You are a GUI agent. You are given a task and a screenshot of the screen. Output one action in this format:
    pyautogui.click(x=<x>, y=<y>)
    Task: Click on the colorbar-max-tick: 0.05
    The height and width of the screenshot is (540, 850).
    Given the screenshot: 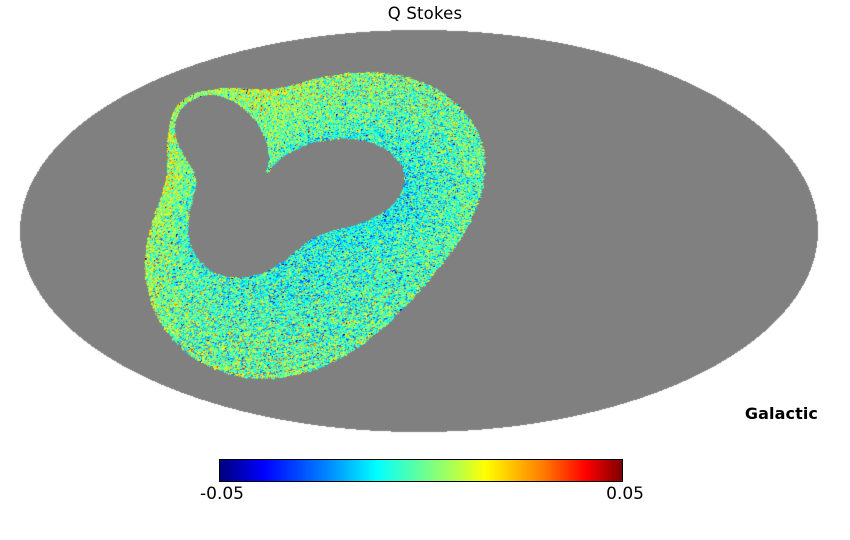 What is the action you would take?
    pyautogui.click(x=625, y=494)
    